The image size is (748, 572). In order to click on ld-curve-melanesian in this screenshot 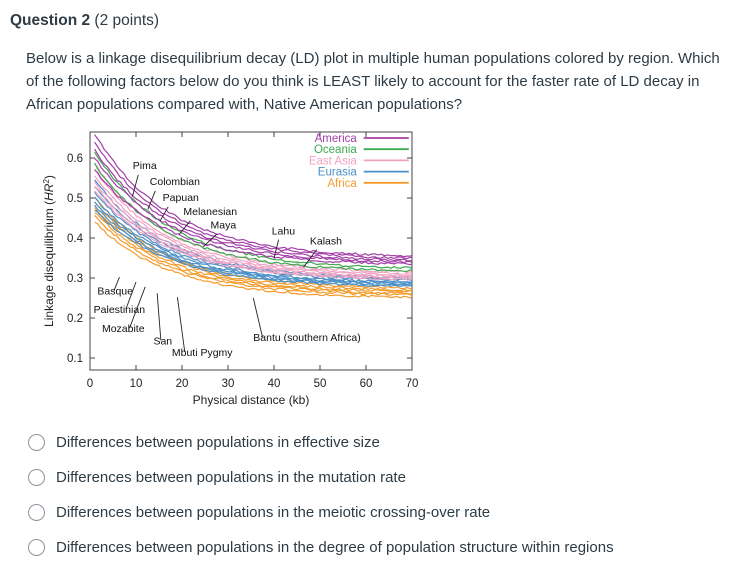, I will do `click(253, 218)`.